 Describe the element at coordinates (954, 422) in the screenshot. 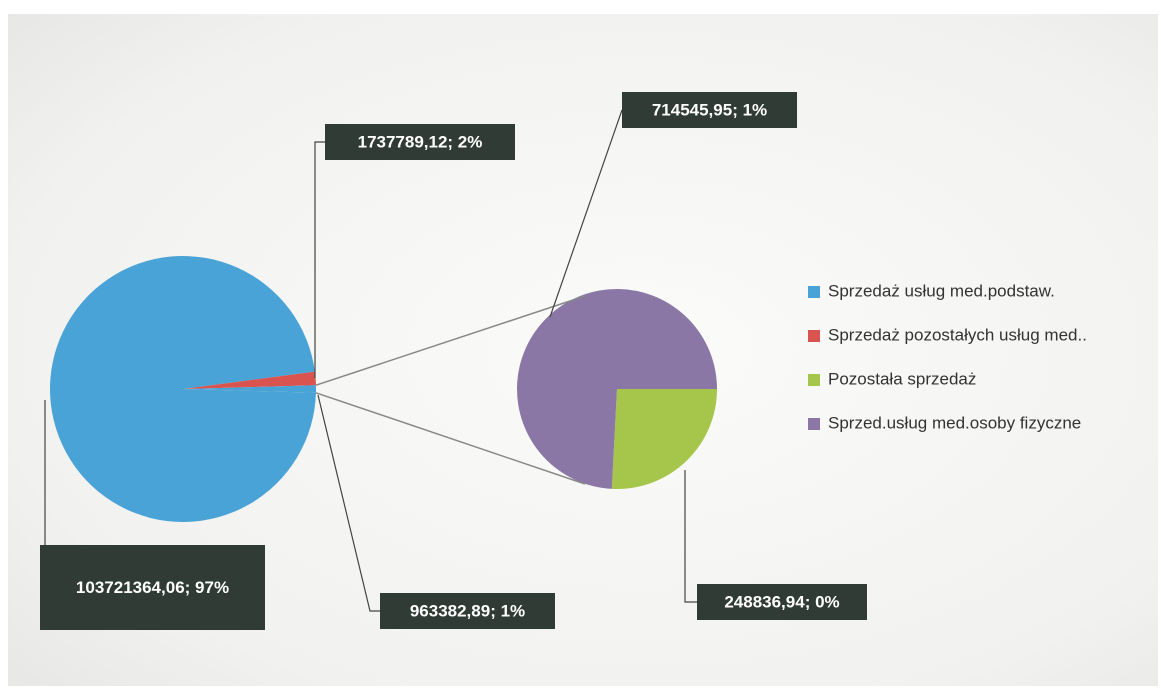

I see `legend-label: Sprzed.usług med.osoby fizyczne` at that location.